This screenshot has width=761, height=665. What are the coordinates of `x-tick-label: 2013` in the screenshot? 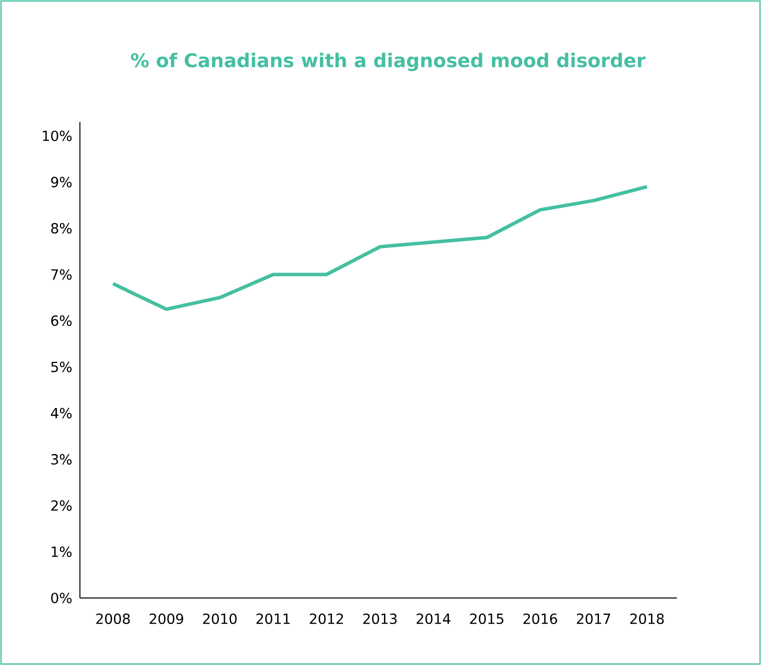 It's located at (380, 618).